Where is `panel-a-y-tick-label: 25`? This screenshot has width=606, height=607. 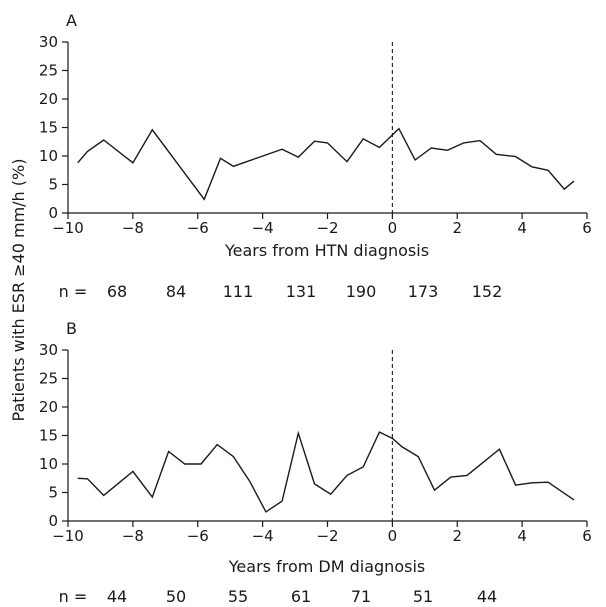 panel-a-y-tick-label: 25 is located at coordinates (48, 71).